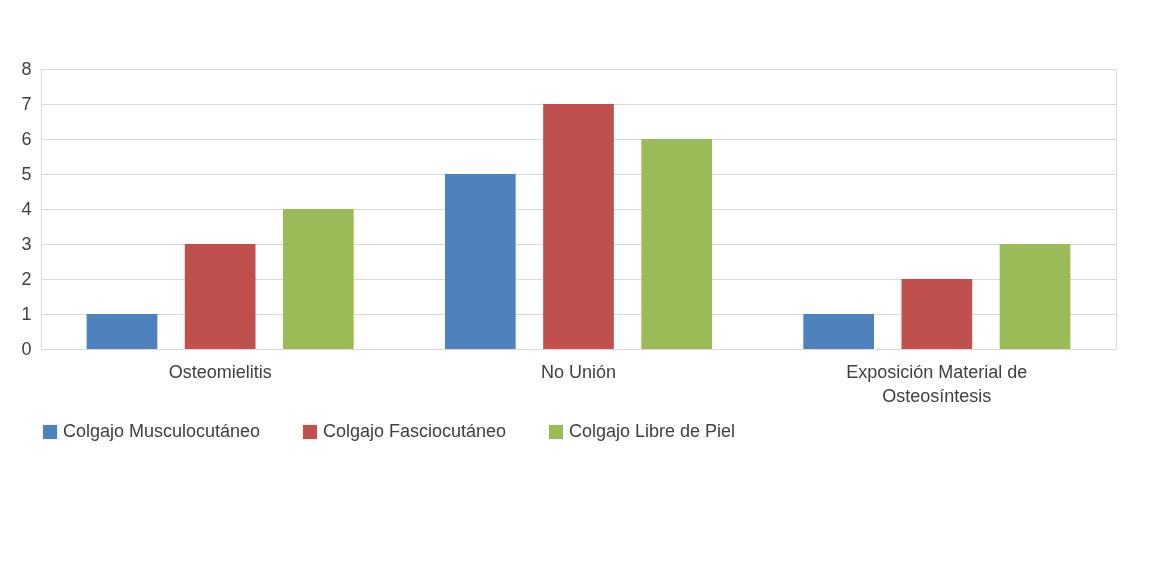 This screenshot has height=579, width=1158. Describe the element at coordinates (26, 243) in the screenshot. I see `y-tick-label: 3` at that location.